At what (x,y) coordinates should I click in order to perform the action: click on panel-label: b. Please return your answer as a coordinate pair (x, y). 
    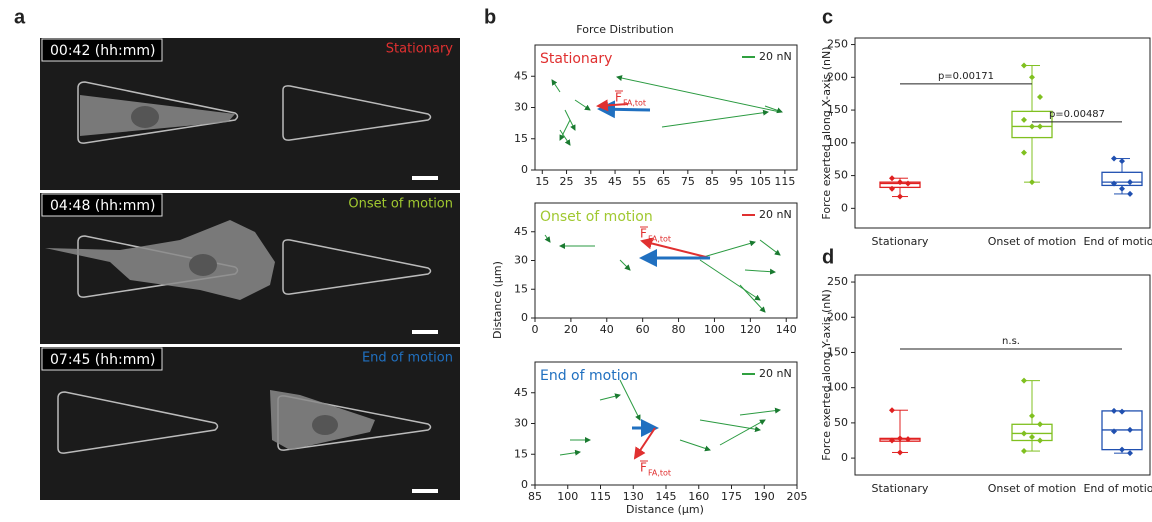
    Looking at the image, I should click on (490, 17).